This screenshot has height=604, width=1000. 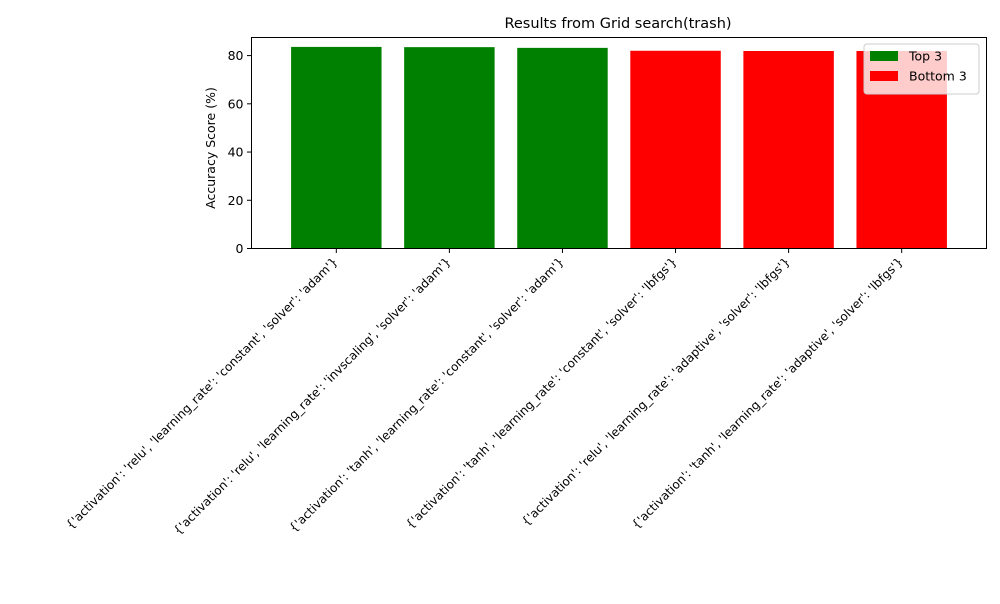 What do you see at coordinates (236, 103) in the screenshot?
I see `y-tick-label: 60` at bounding box center [236, 103].